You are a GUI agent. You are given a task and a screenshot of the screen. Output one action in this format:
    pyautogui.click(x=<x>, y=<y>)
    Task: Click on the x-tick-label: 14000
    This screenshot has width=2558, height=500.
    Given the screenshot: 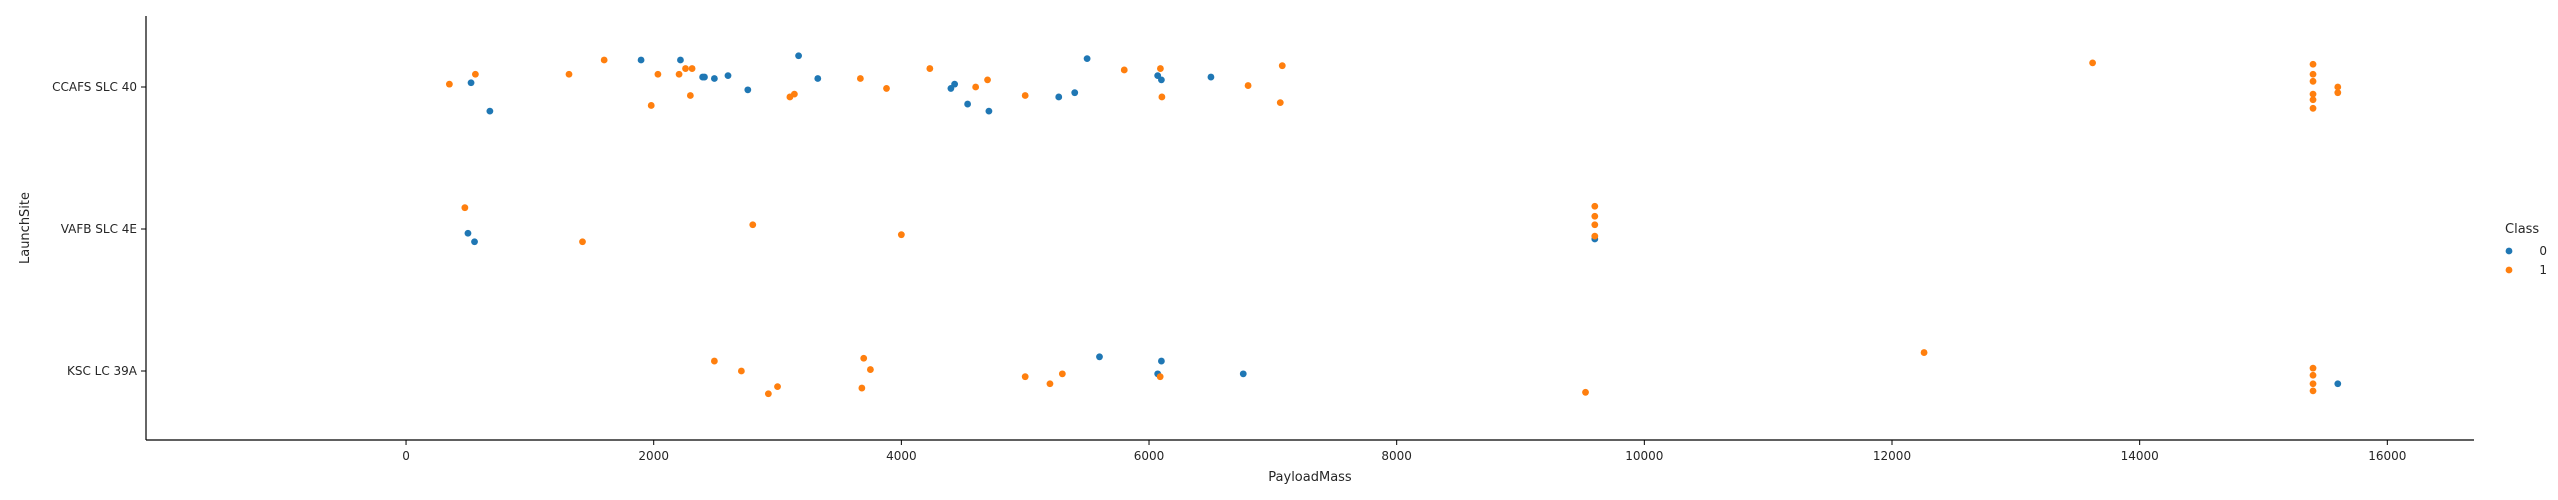 What is the action you would take?
    pyautogui.click(x=2140, y=456)
    